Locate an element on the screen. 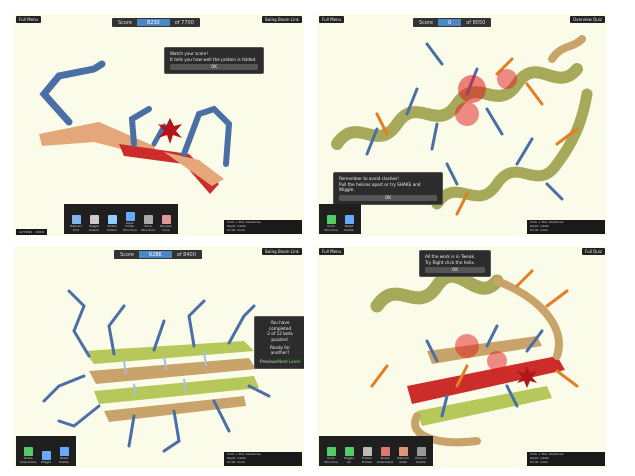 Image resolution: width=635 pixels, height=476 pixels. action-toolbar: Undo Structure Reset Puzzle is located at coordinates (340, 219).